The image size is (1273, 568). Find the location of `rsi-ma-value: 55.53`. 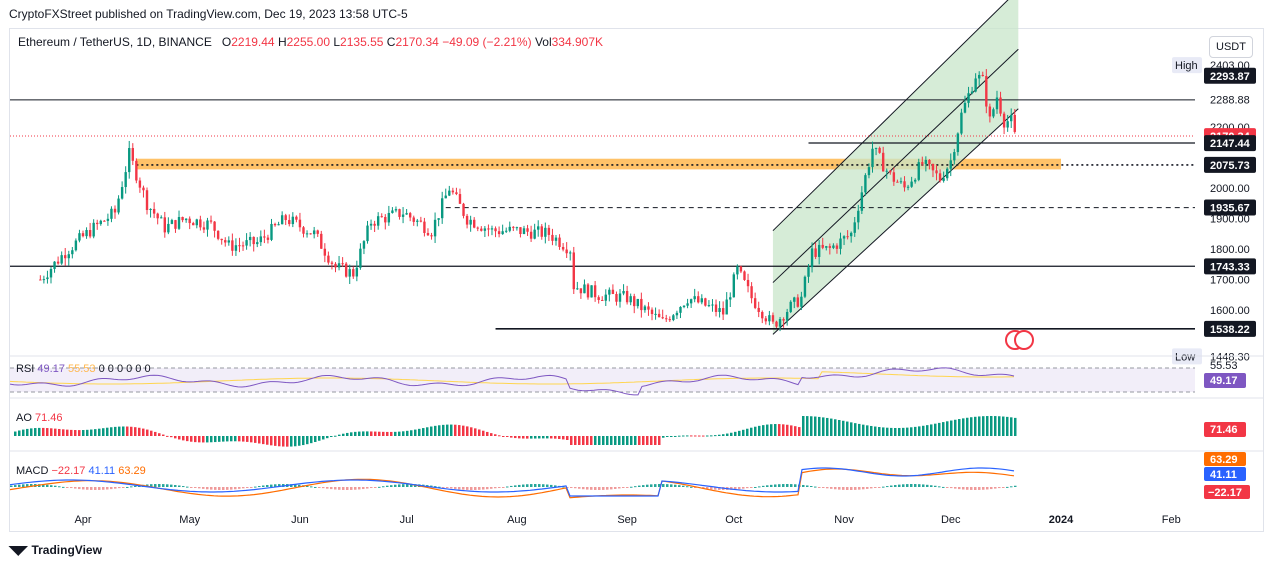

rsi-ma-value: 55.53 is located at coordinates (82, 369).